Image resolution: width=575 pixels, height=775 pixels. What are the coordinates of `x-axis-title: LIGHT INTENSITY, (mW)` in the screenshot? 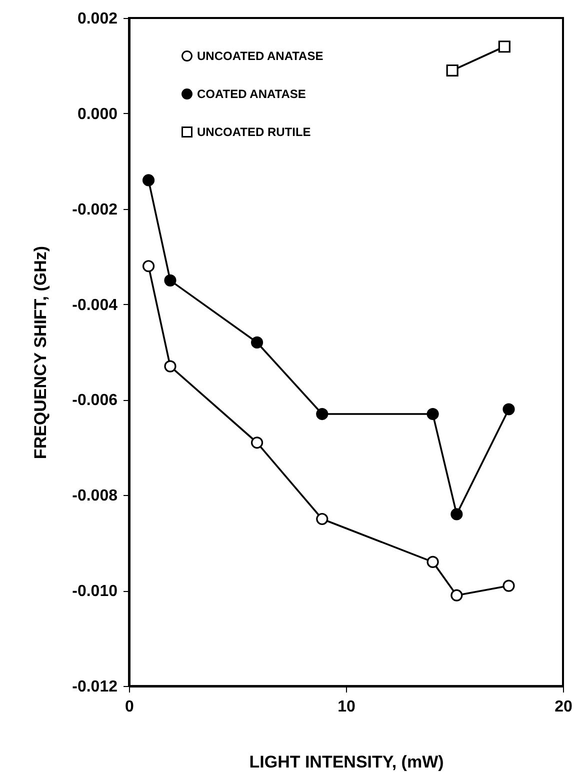 It's located at (346, 762).